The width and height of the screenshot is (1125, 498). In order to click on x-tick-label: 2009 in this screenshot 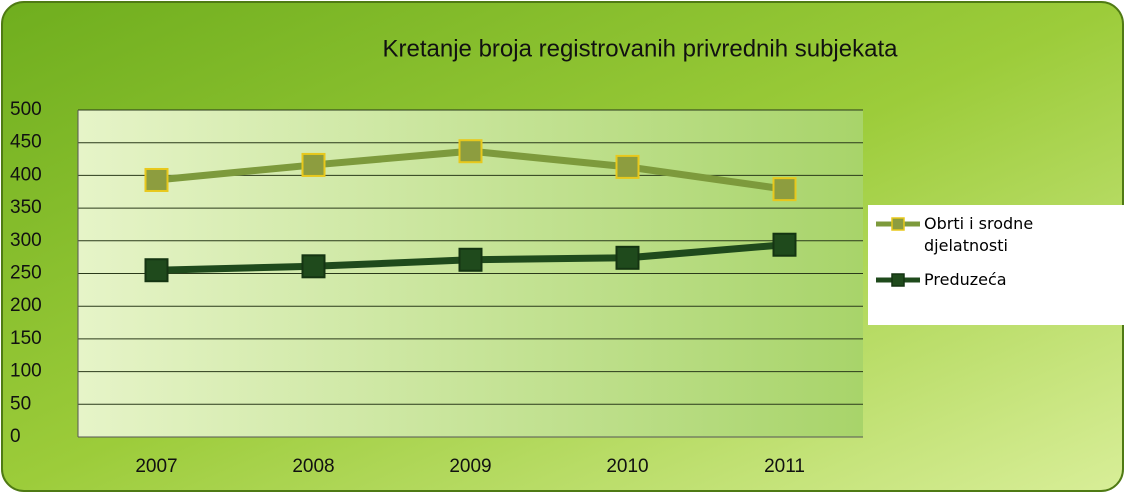, I will do `click(470, 466)`.